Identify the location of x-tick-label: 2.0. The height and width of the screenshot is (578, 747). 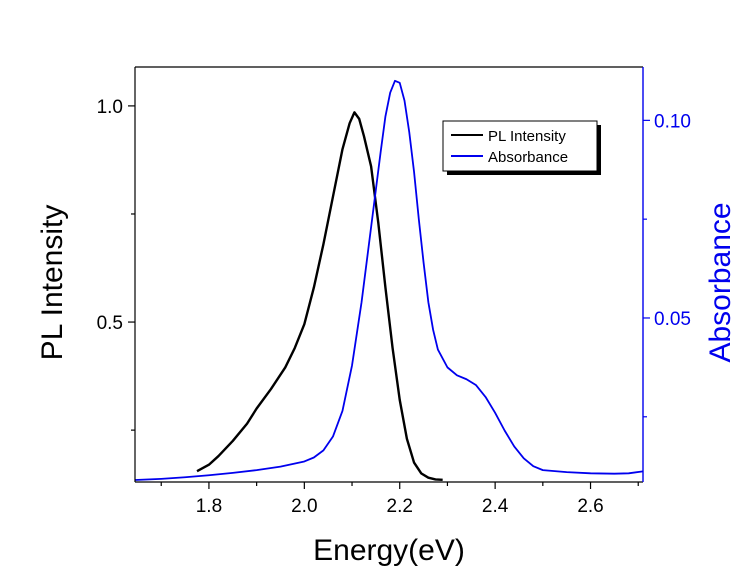
(304, 506).